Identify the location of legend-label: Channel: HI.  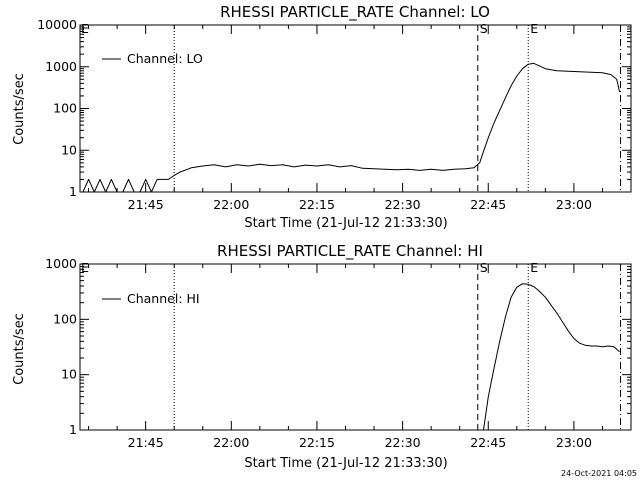
(163, 298).